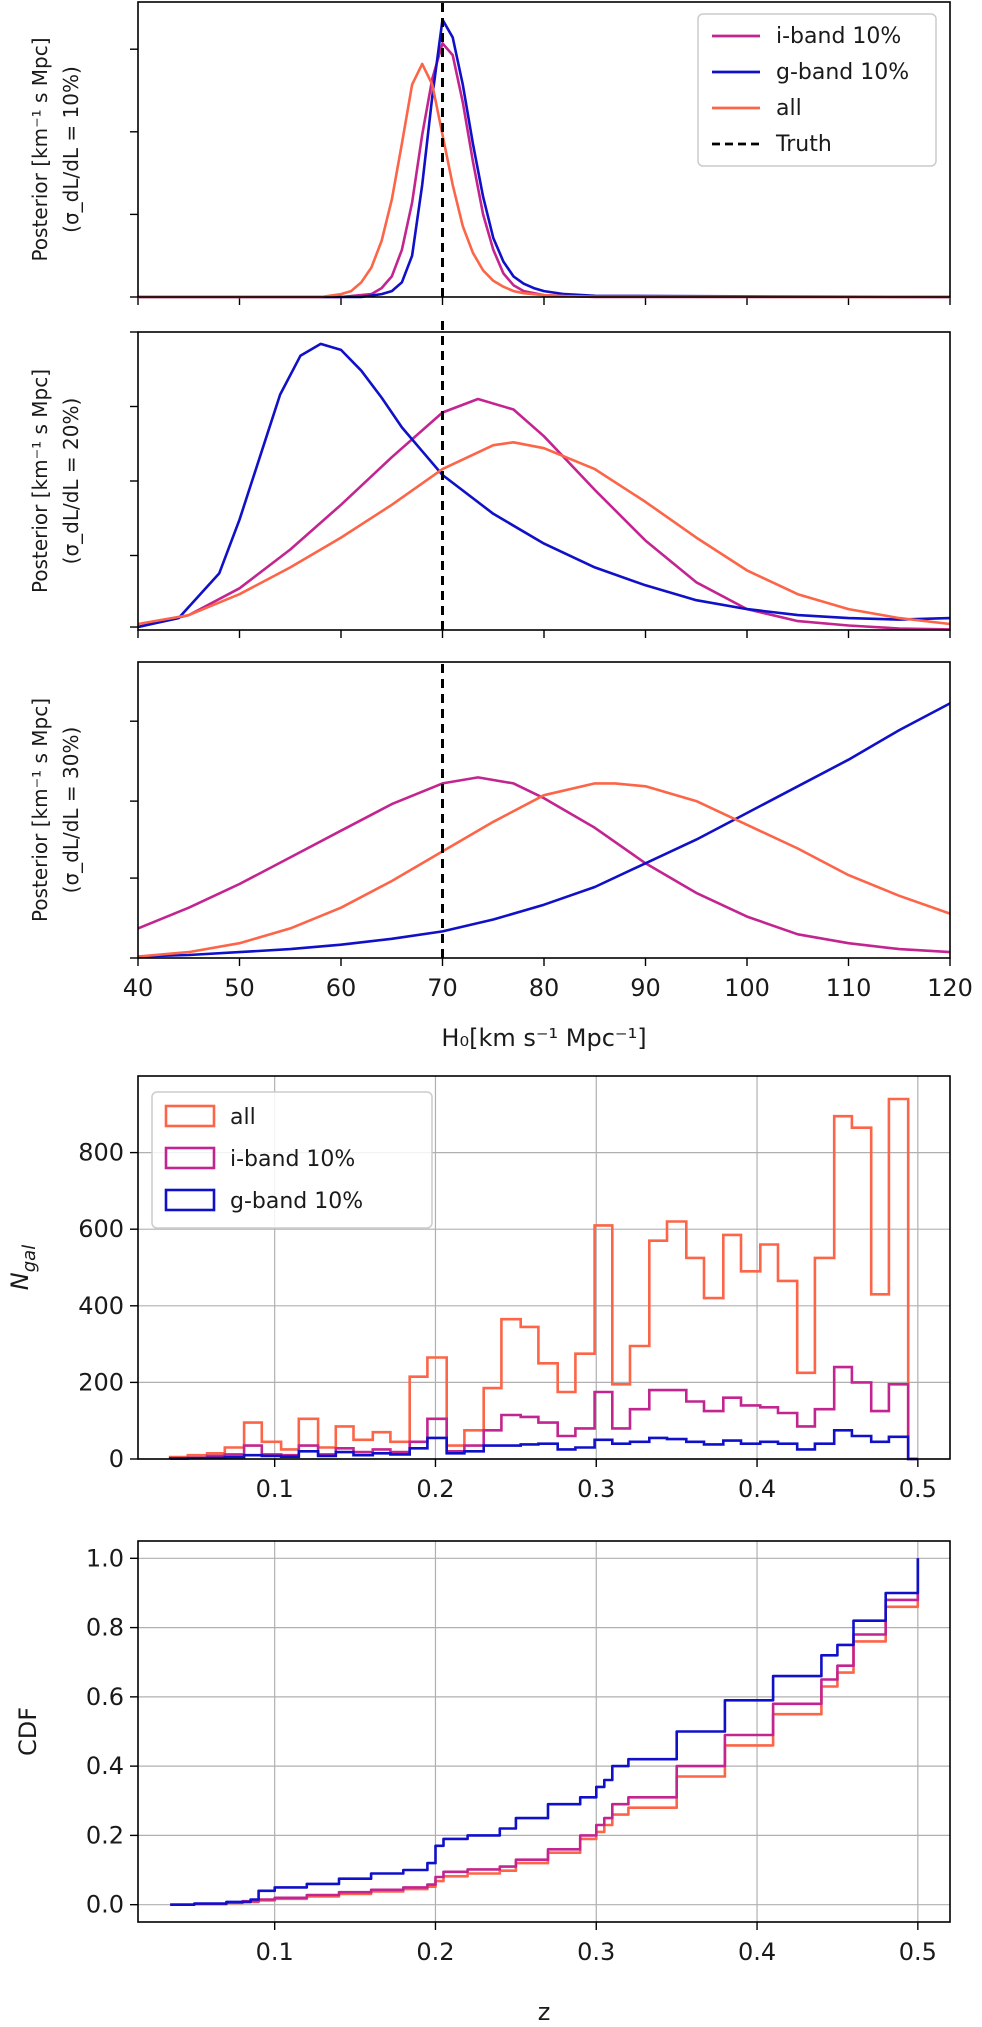 Image resolution: width=982 pixels, height=2027 pixels. What do you see at coordinates (105, 1905) in the screenshot?
I see `y-tick-label: 0.0` at bounding box center [105, 1905].